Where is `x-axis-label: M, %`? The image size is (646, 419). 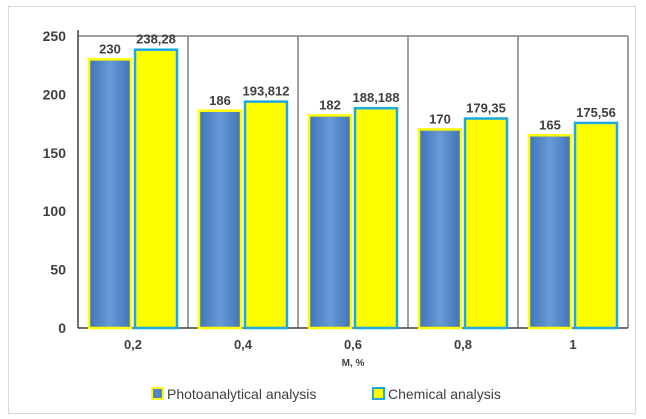
x-axis-label: M, % is located at coordinates (353, 363).